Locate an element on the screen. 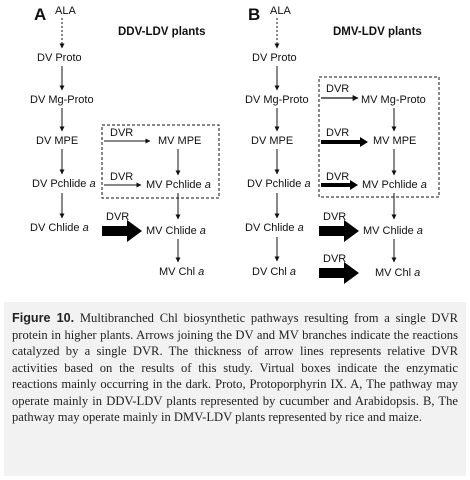 The height and width of the screenshot is (480, 470). figure-label: Figure 10. is located at coordinates (43, 318).